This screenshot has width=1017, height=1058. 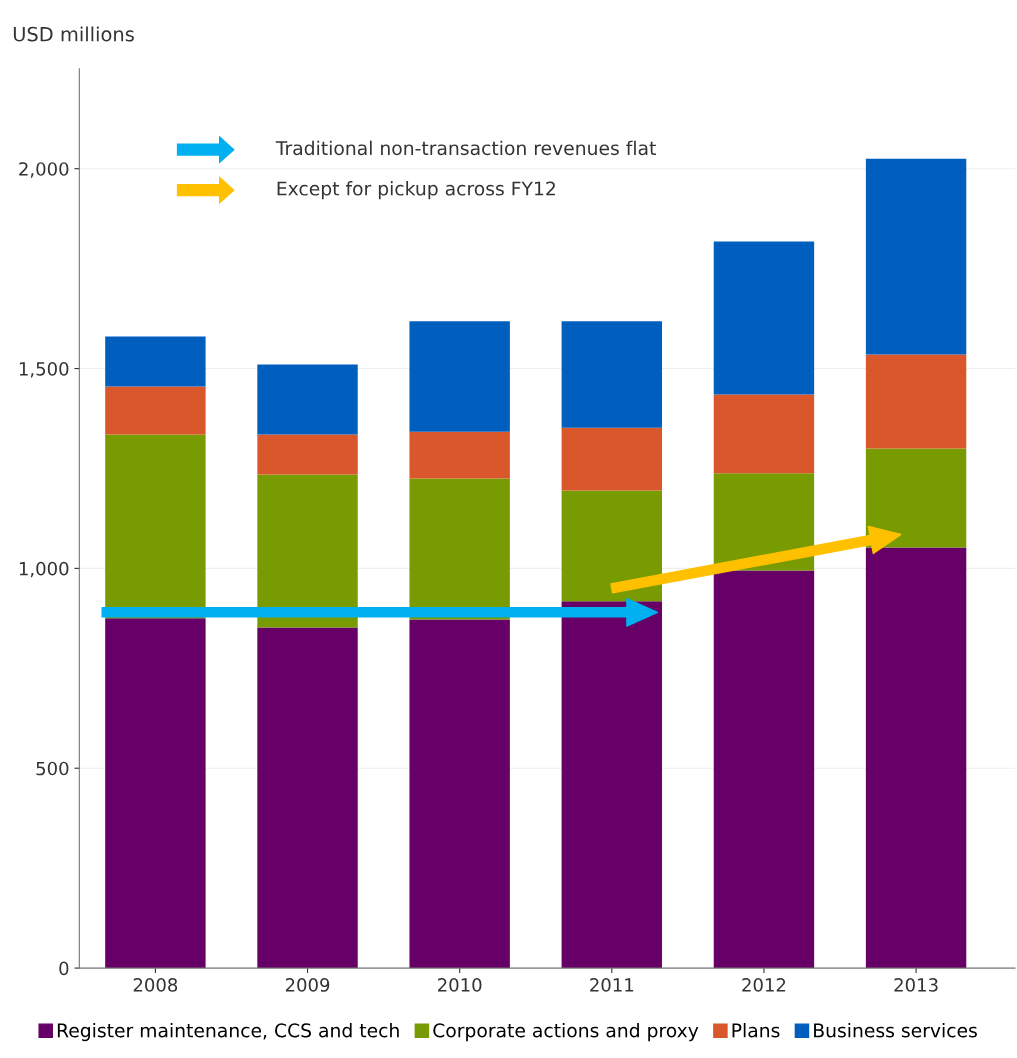 What do you see at coordinates (566, 1032) in the screenshot?
I see `legend-label: Corporate actions and proxy` at bounding box center [566, 1032].